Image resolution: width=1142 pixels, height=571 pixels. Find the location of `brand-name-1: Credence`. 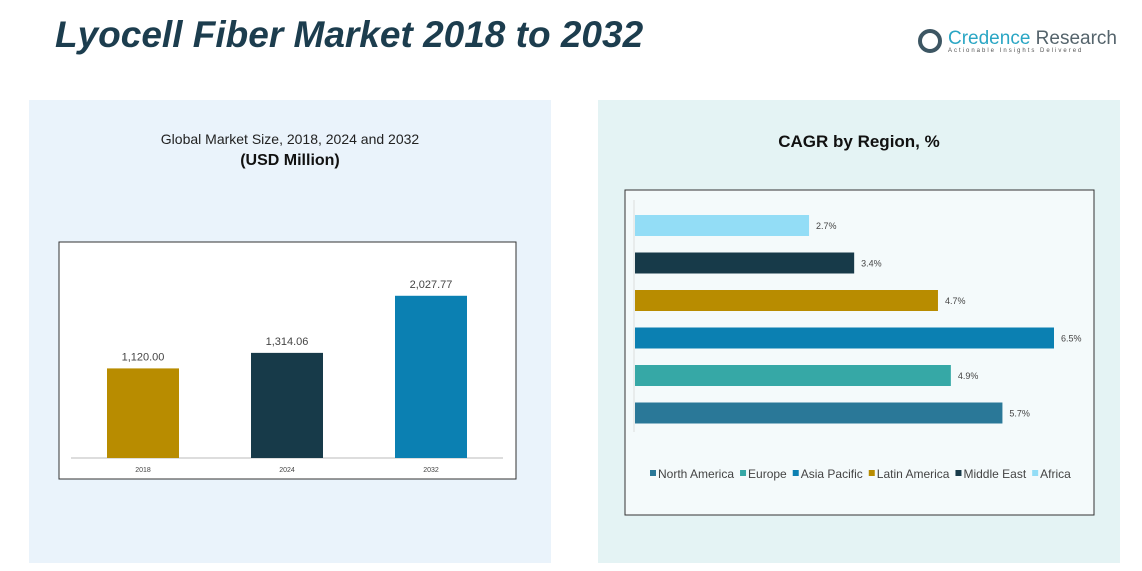

brand-name-1: Credence is located at coordinates (989, 38).